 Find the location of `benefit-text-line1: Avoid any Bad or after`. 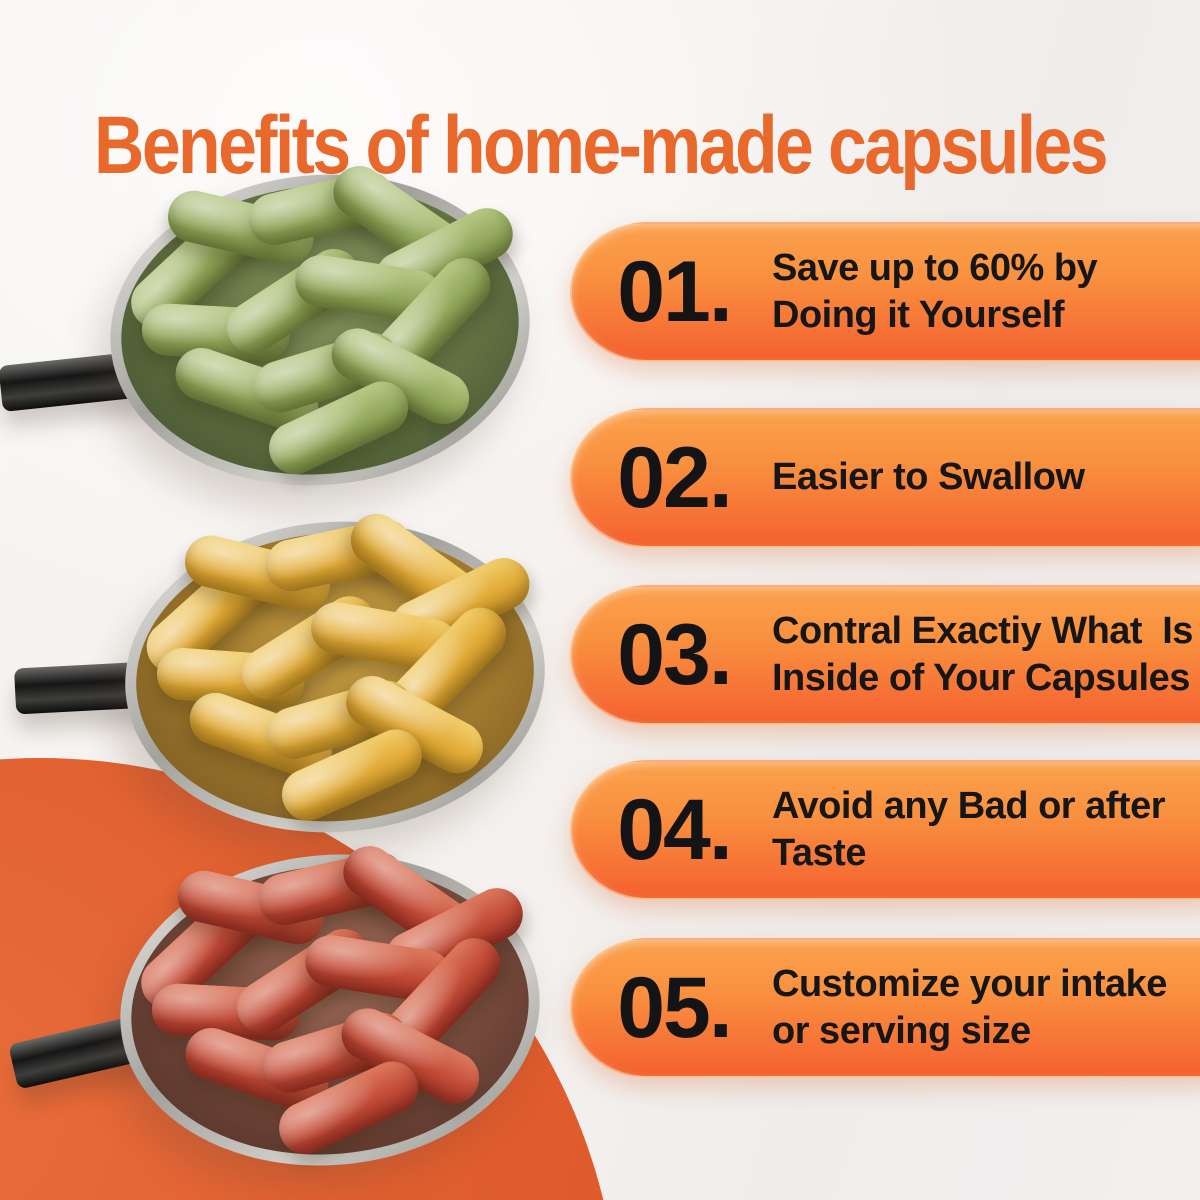

benefit-text-line1: Avoid any Bad or after is located at coordinates (969, 805).